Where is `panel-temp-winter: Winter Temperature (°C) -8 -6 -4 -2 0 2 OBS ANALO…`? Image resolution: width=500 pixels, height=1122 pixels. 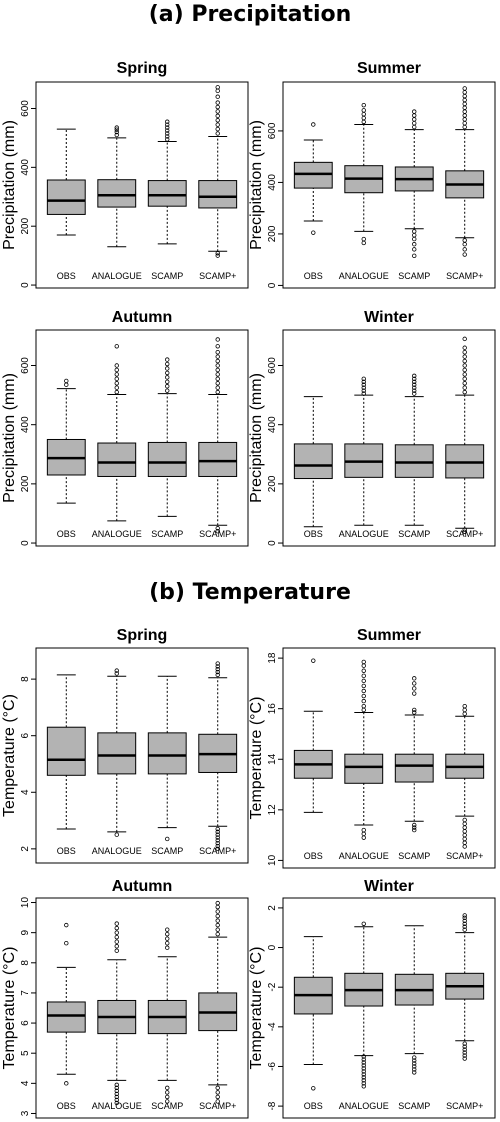 panel-temp-winter: Winter Temperature (°C) -8 -6 -4 -2 0 2 OBS ANALO… is located at coordinates (372, 998).